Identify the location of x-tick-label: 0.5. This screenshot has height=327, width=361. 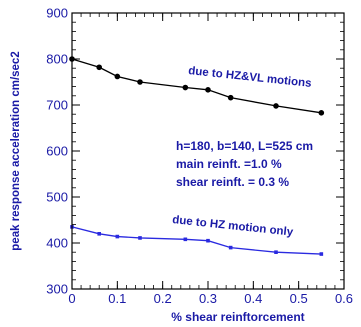
(299, 298).